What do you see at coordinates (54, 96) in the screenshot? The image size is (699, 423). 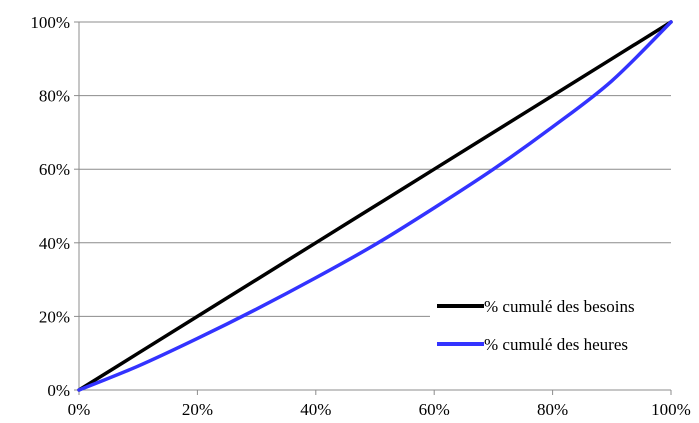 I see `y-tick-label: 80%` at bounding box center [54, 96].